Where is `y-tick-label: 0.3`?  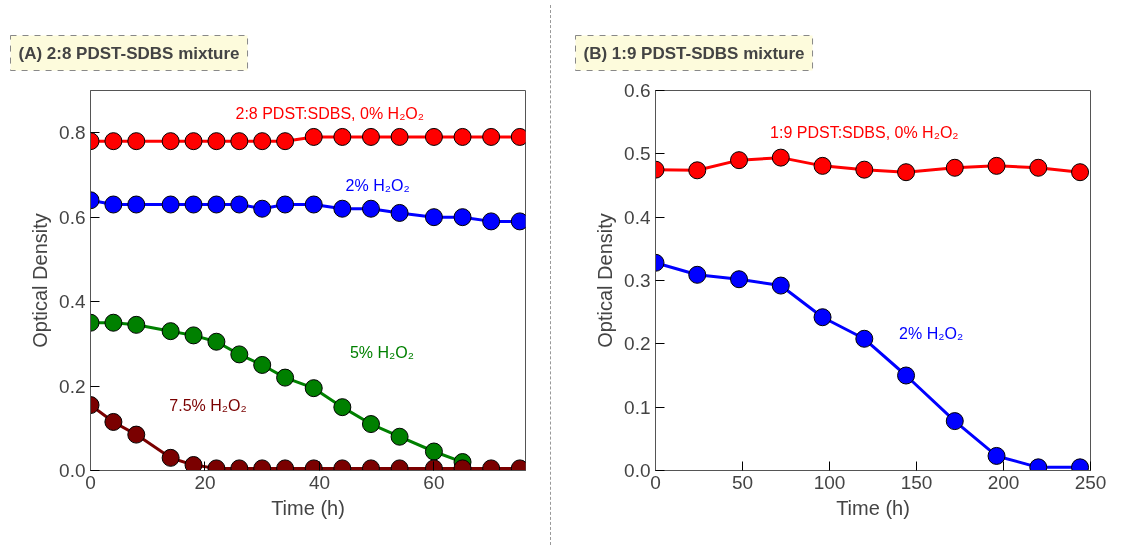 y-tick-label: 0.3 is located at coordinates (637, 280).